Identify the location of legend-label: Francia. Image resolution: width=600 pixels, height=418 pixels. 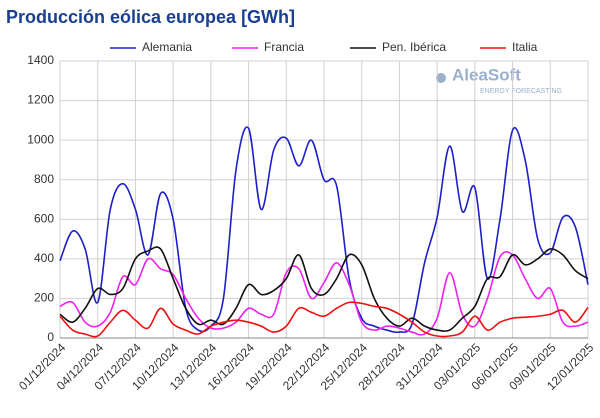
(284, 47).